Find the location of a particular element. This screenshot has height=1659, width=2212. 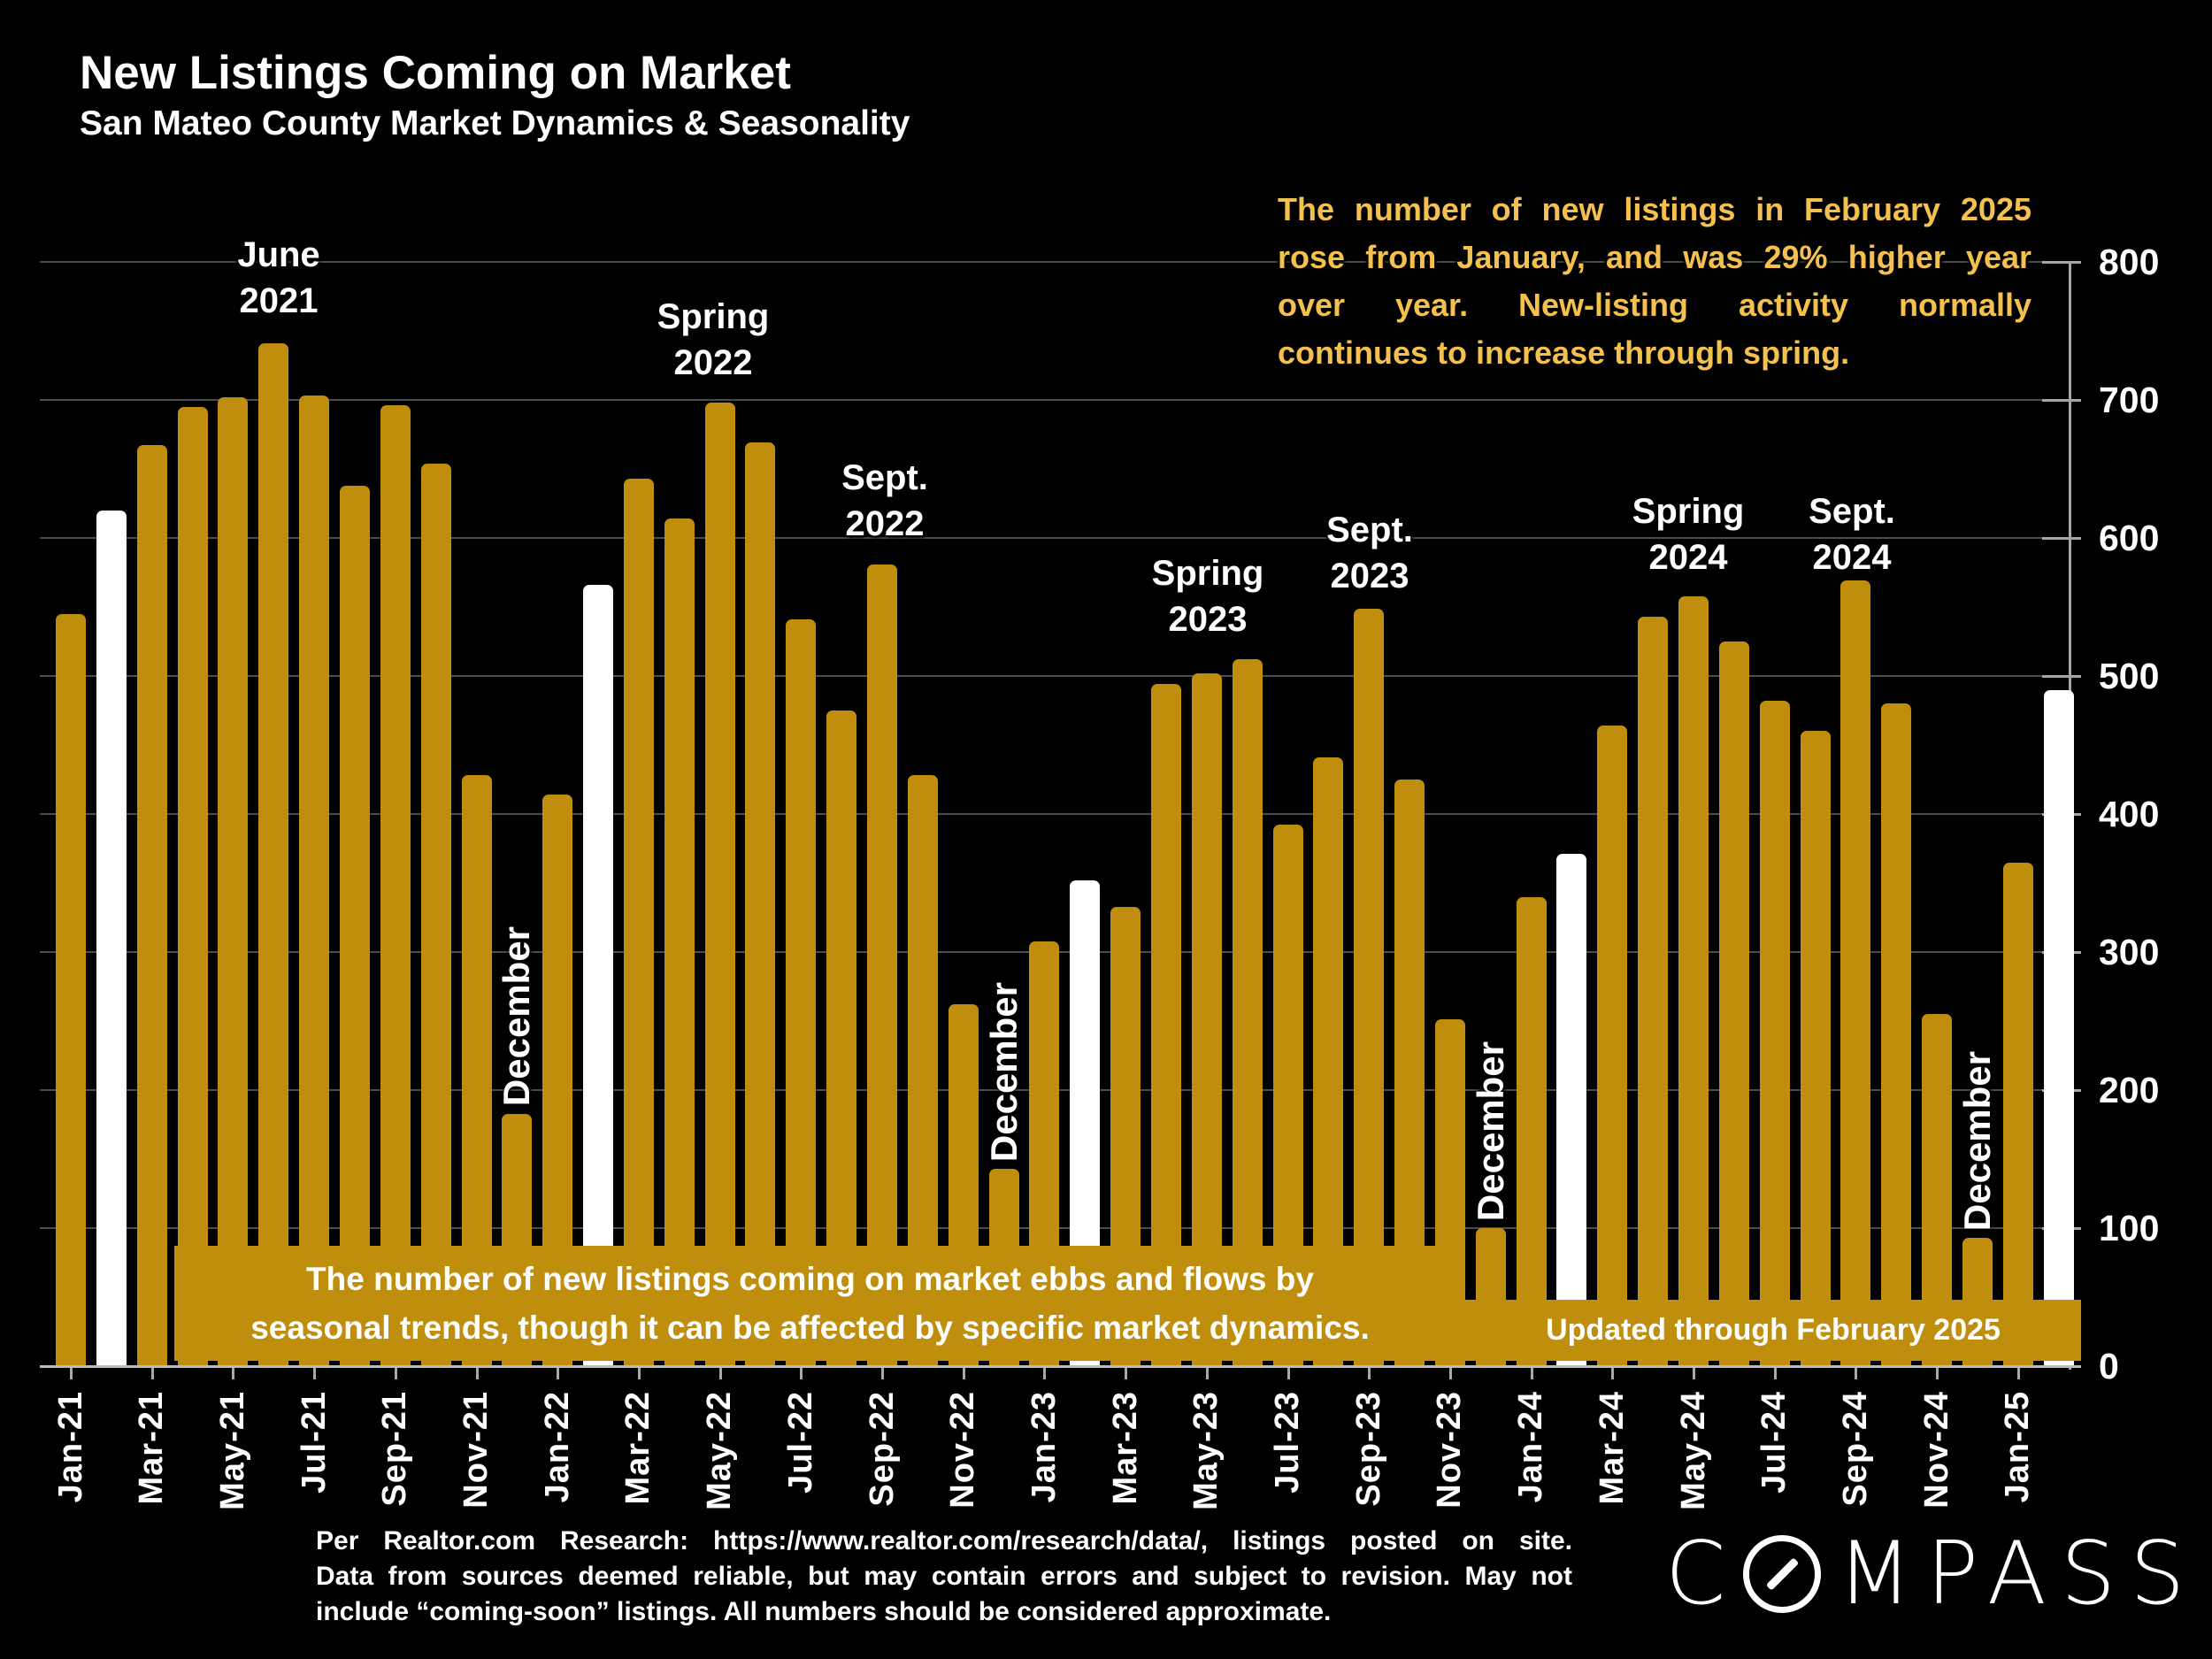

chart-banner-updated: Updated through February 2025 is located at coordinates (1773, 1330).